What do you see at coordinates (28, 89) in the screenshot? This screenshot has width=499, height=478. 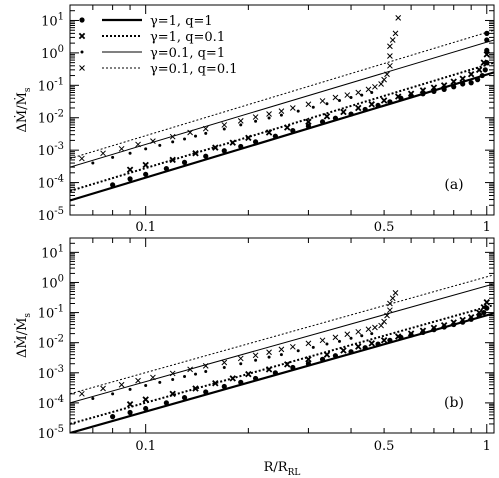 I see `y-axis-label-sub: s` at bounding box center [28, 89].